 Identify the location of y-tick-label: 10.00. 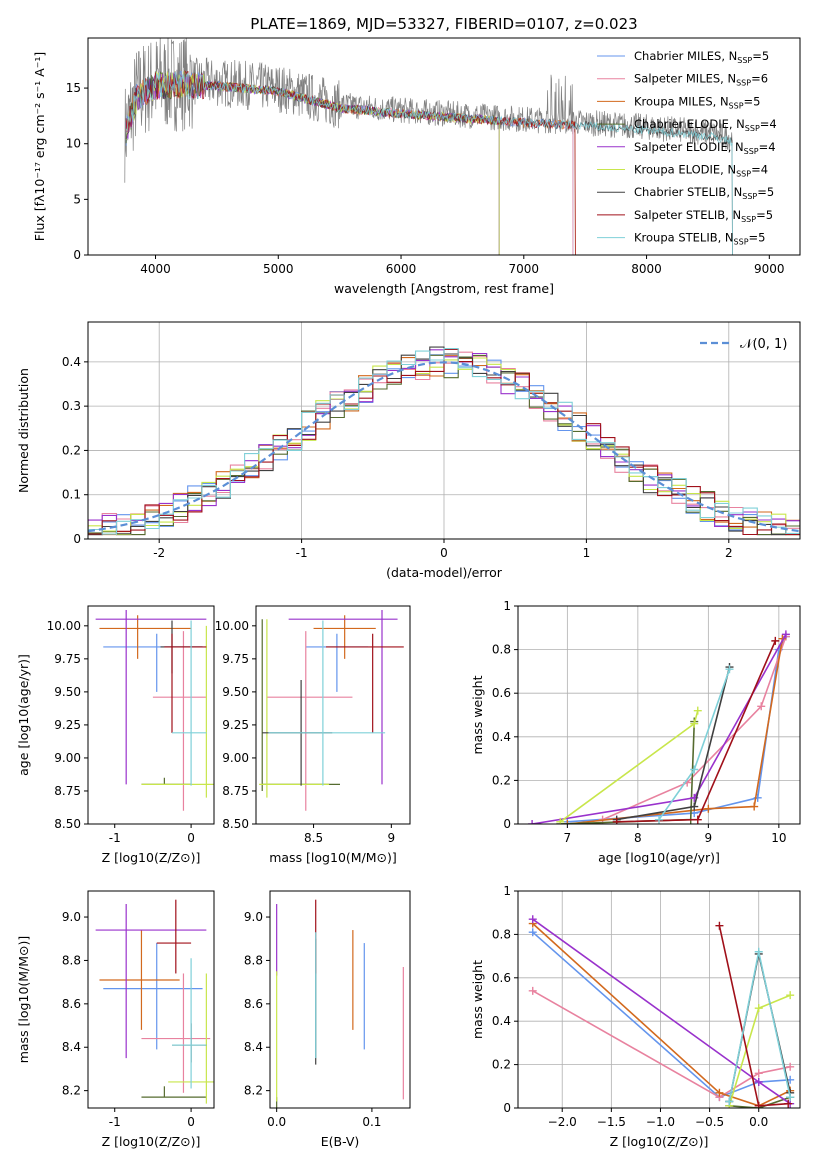
(232, 626).